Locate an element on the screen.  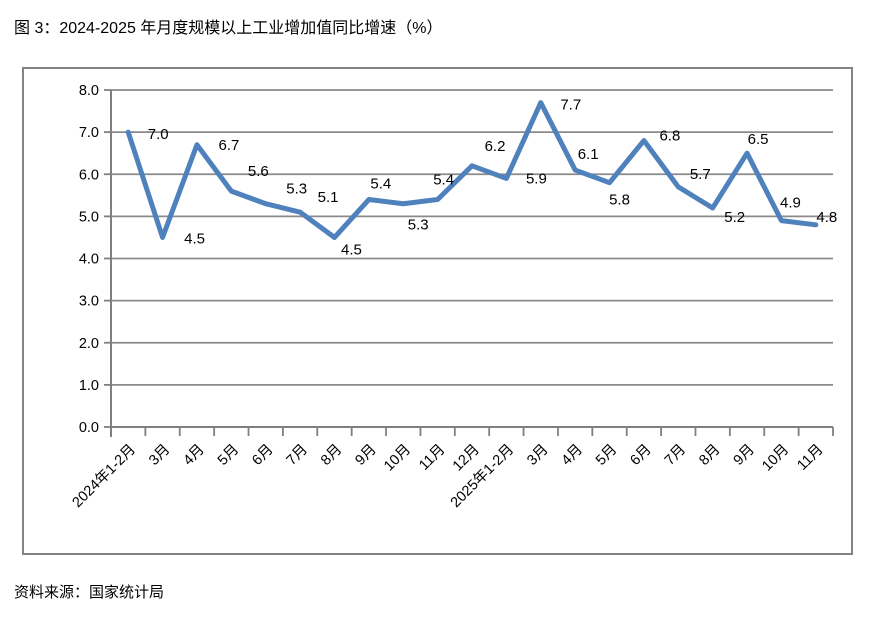
x-axis-category-label: 2025年1-2月 is located at coordinates (482, 476).